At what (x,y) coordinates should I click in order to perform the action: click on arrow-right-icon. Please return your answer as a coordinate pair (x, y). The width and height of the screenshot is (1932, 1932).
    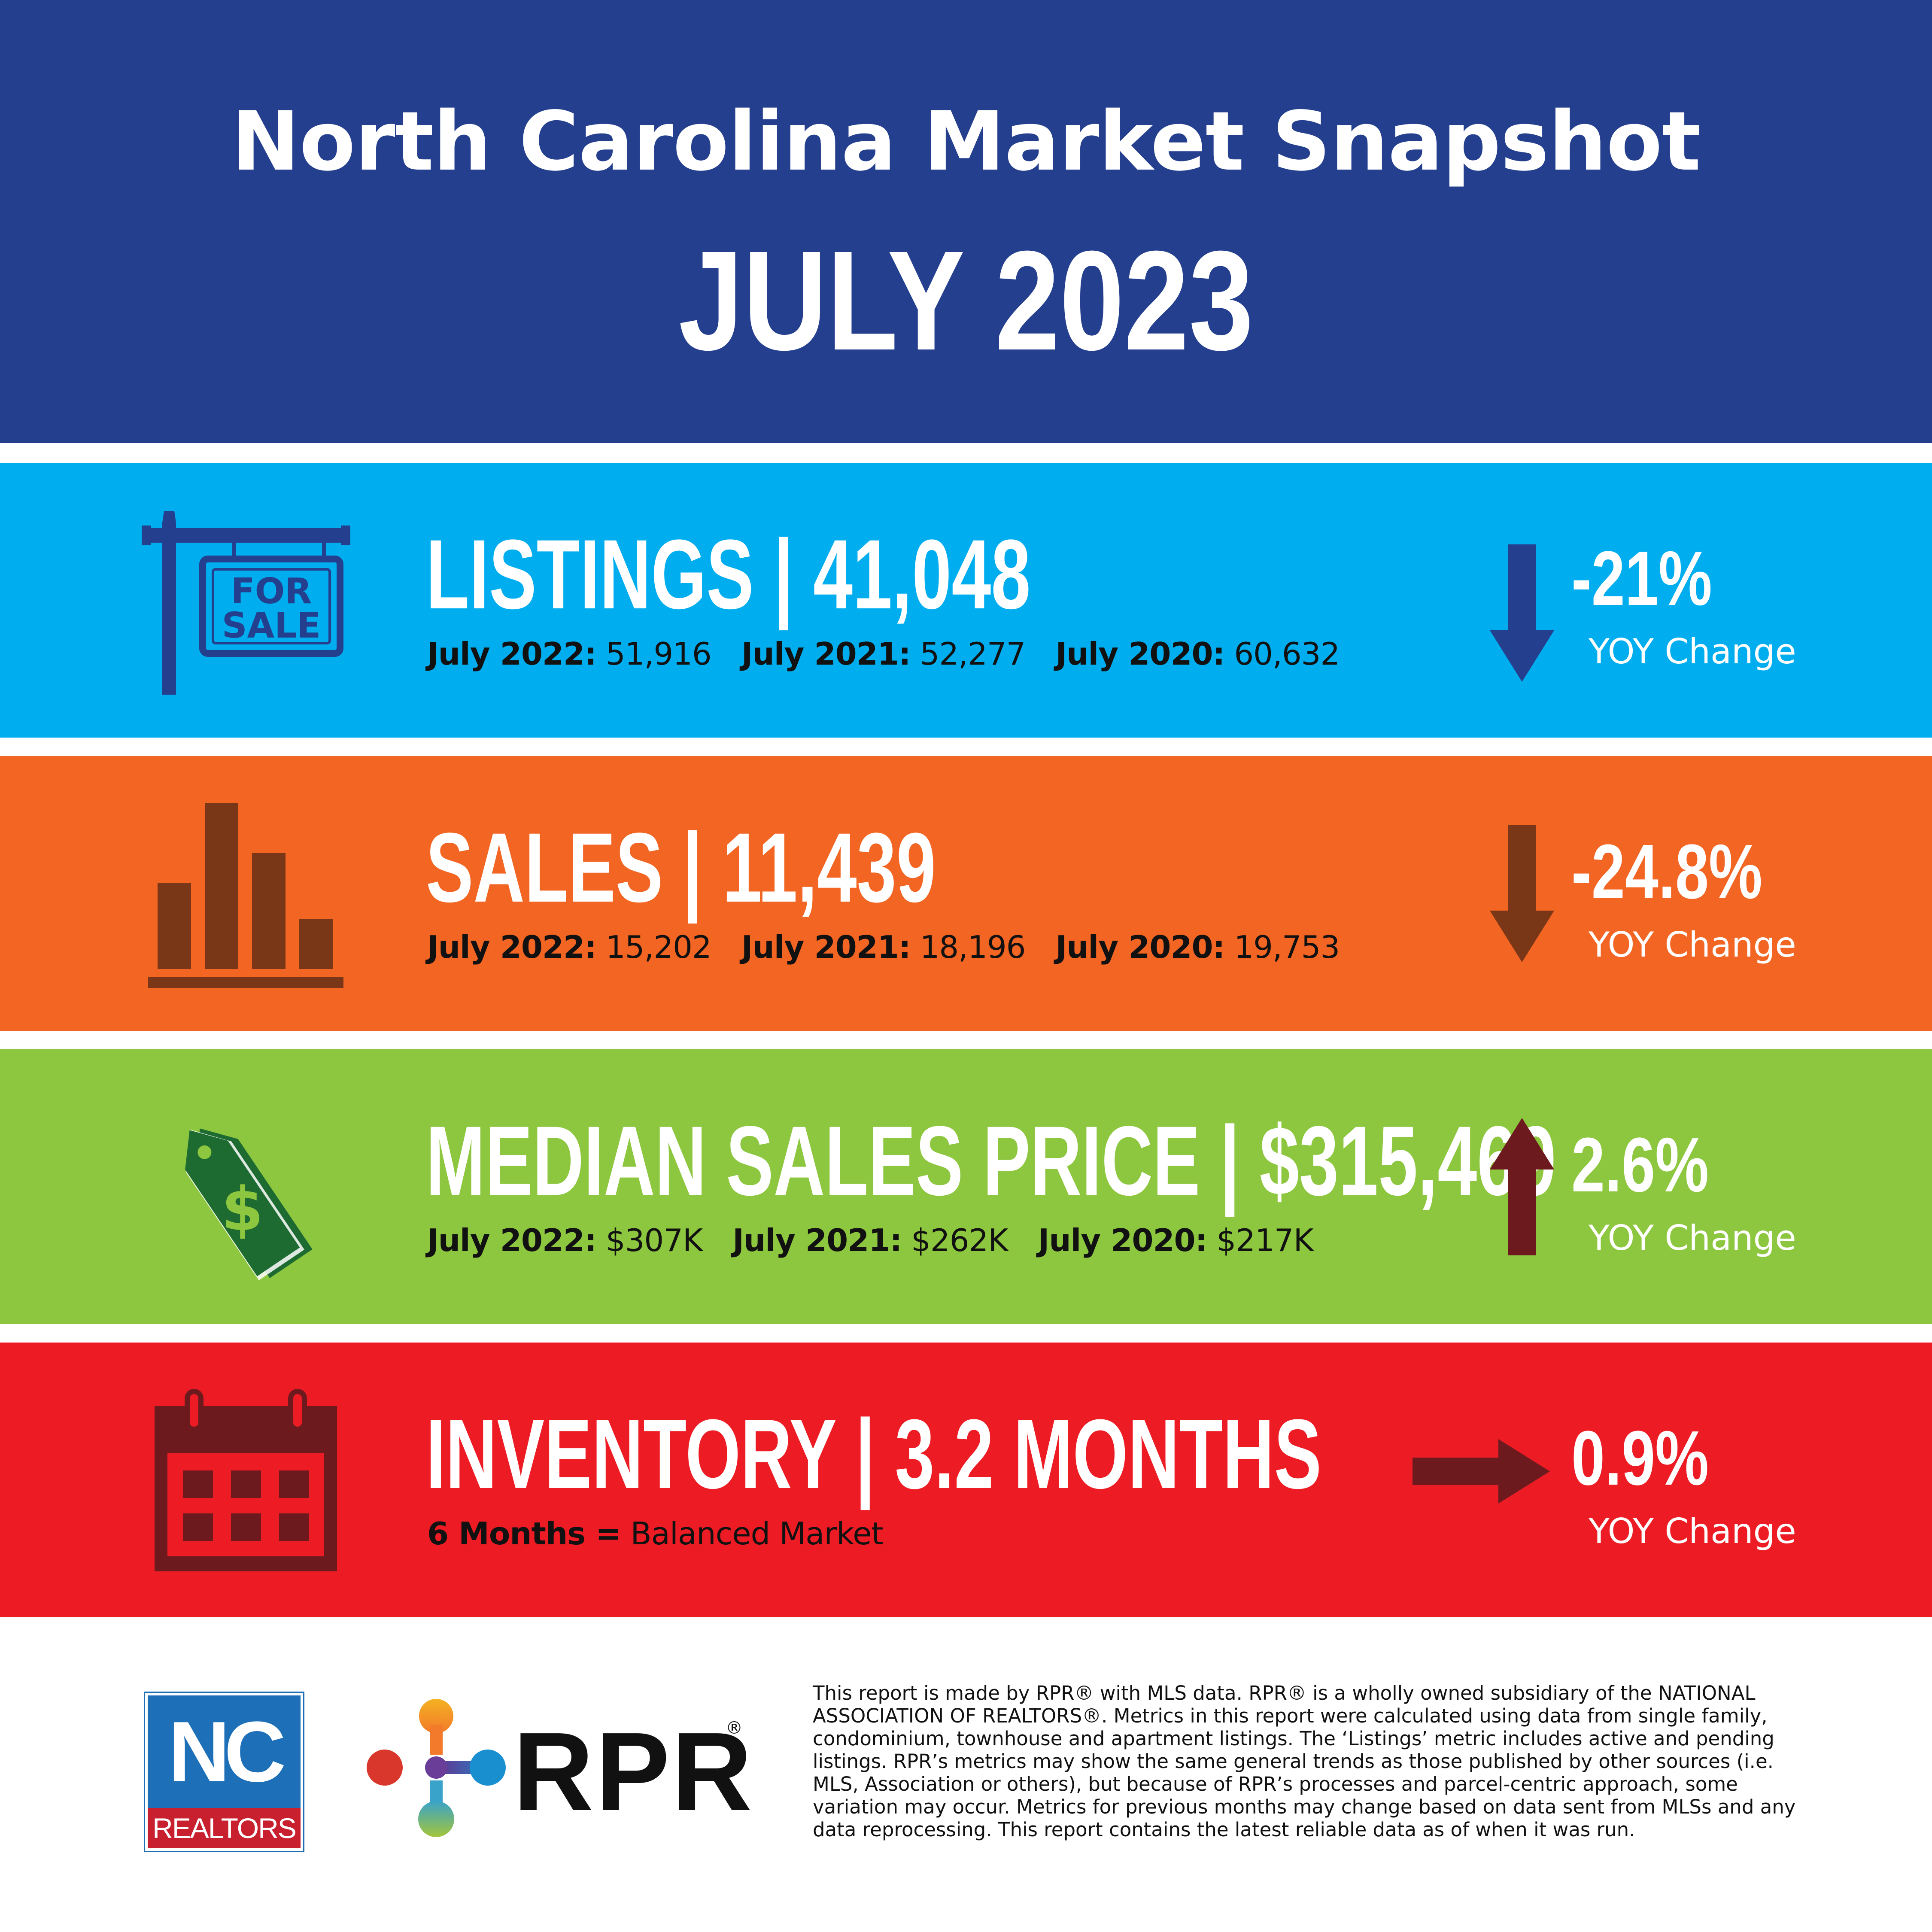
    Looking at the image, I should click on (1481, 1471).